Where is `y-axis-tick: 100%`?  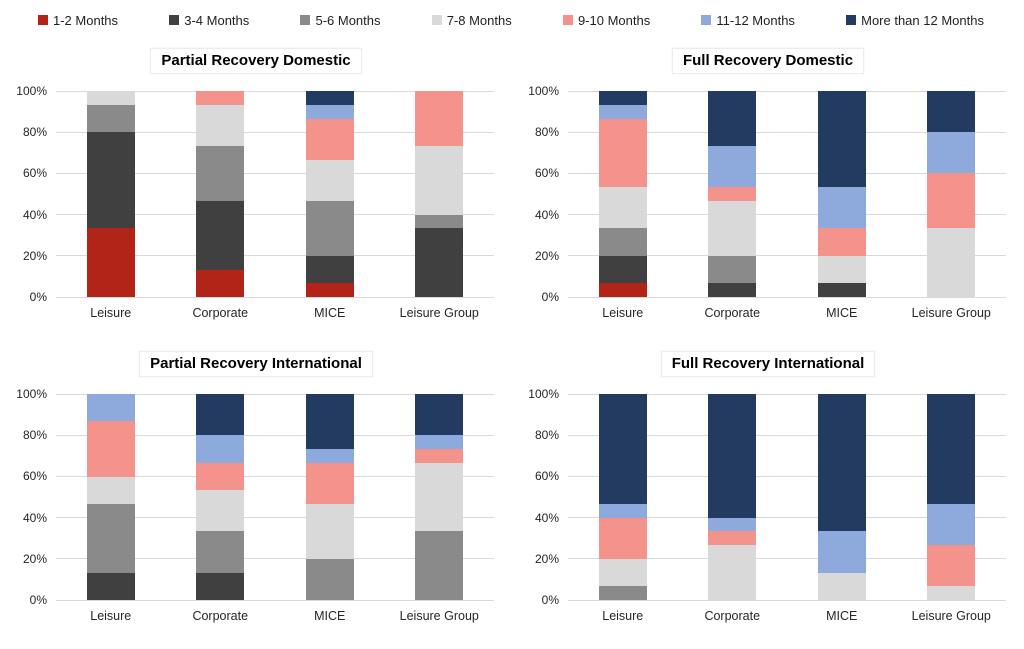 y-axis-tick: 100% is located at coordinates (31, 394).